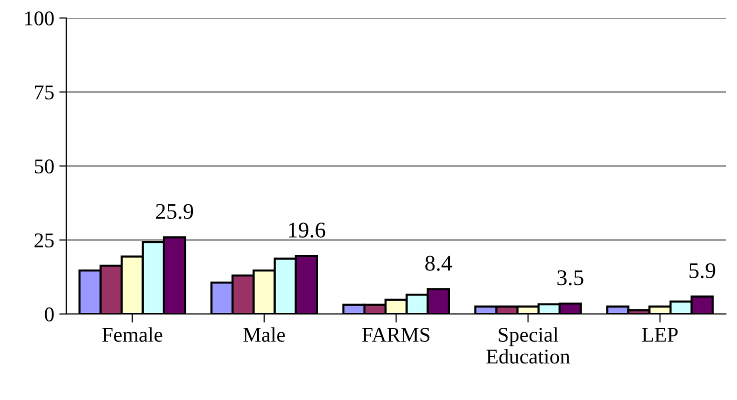 The image size is (737, 400). I want to click on x-tick-label: Female, so click(132, 334).